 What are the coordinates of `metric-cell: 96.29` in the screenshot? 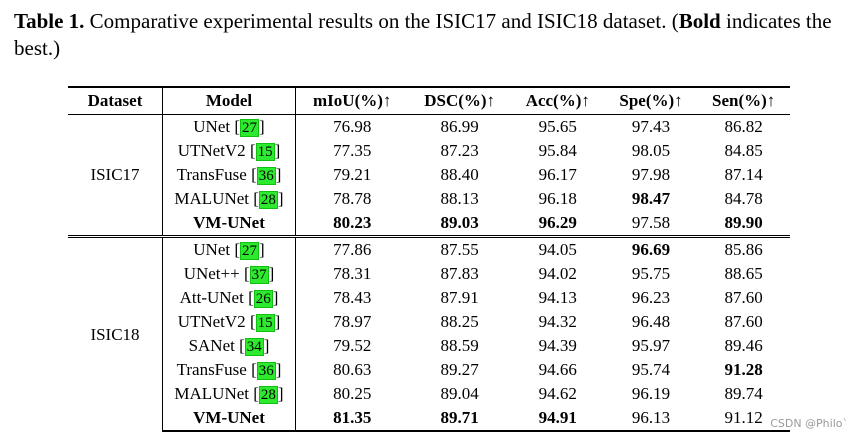 It's located at (557, 222).